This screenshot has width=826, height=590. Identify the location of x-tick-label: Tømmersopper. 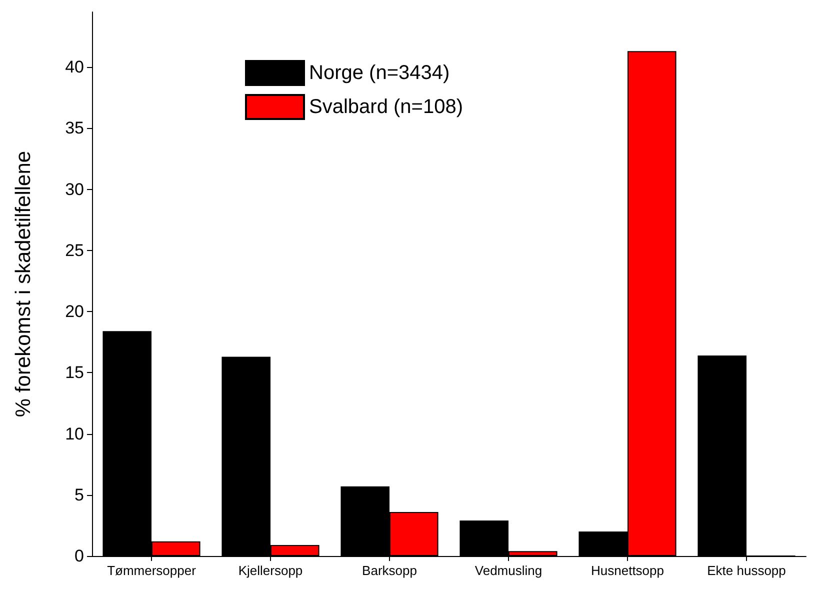
(152, 570).